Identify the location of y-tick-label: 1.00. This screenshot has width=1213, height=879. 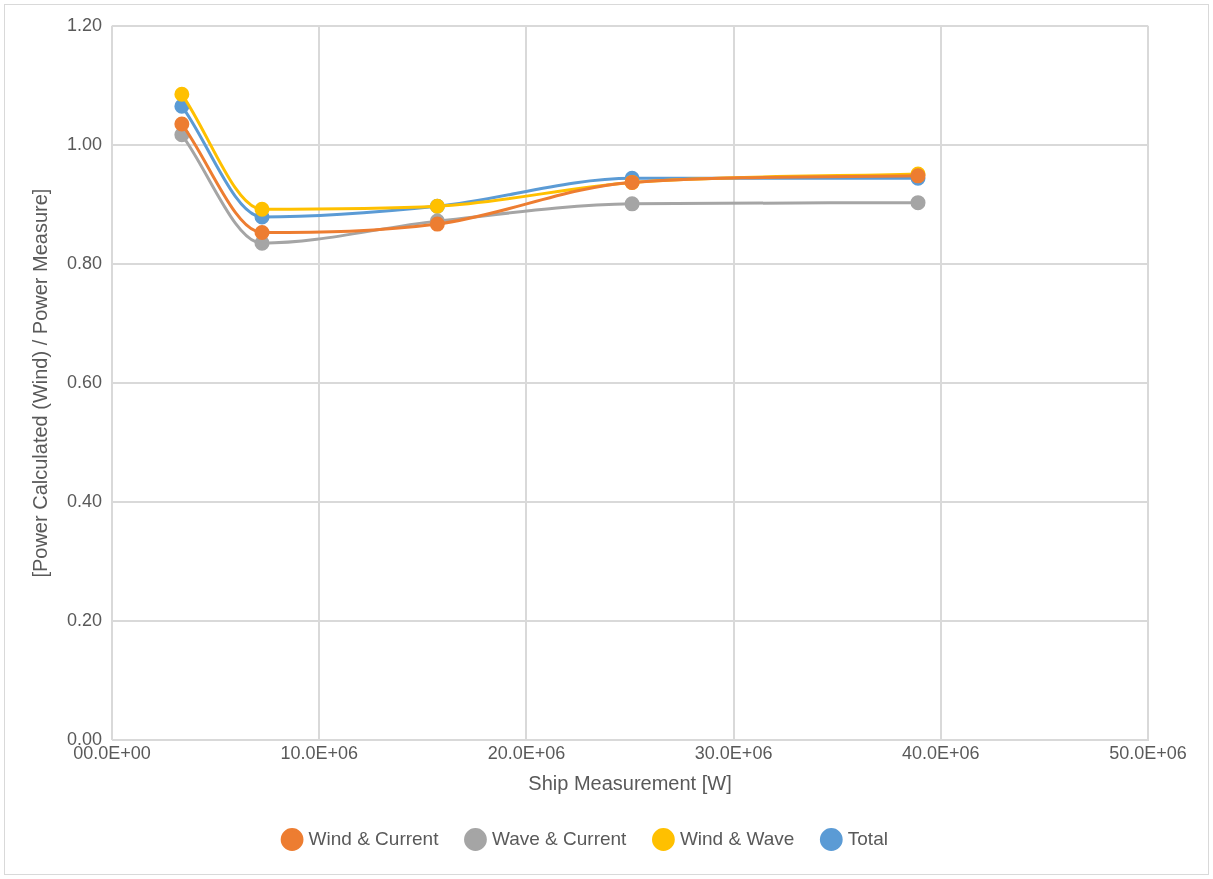
(84, 143).